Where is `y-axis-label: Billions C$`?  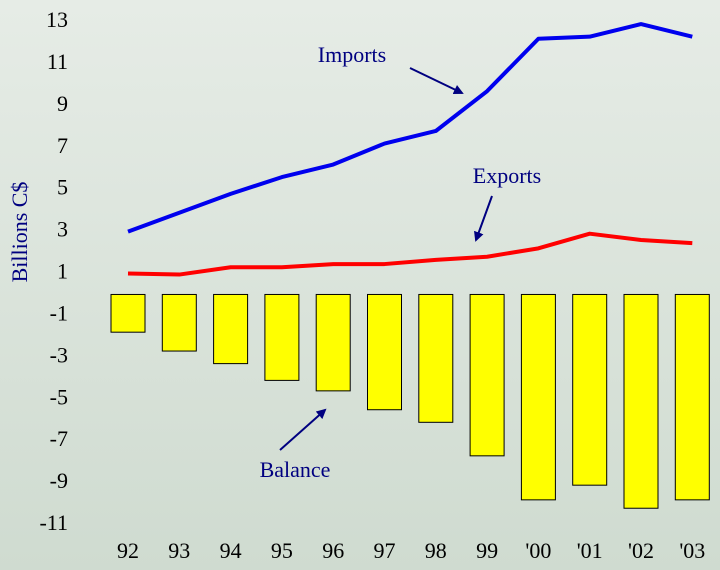
y-axis-label: Billions C$ is located at coordinates (19, 232).